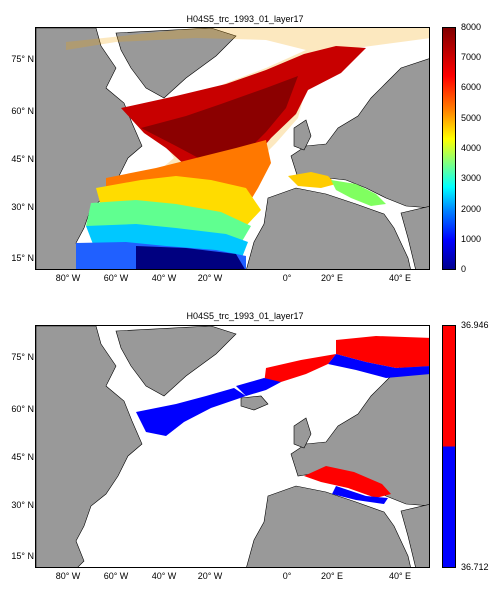  What do you see at coordinates (22, 159) in the screenshot?
I see `top-ytick-45n: 45° N` at bounding box center [22, 159].